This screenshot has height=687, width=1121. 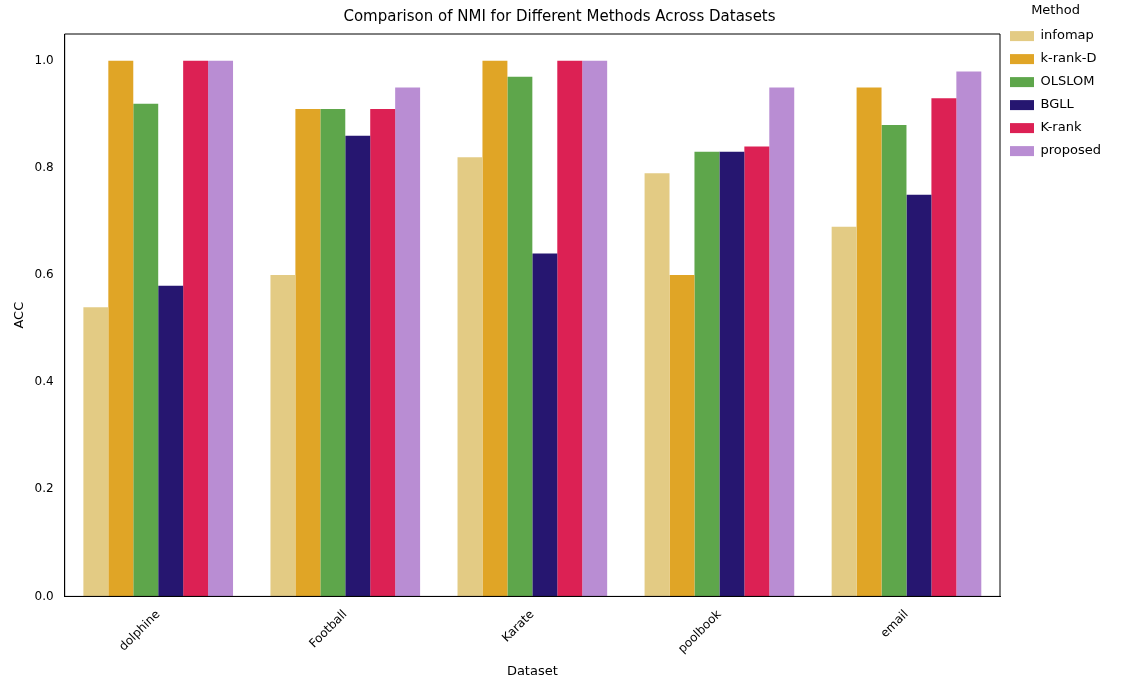 I want to click on legend-label: k-rank-D, so click(x=1068, y=58).